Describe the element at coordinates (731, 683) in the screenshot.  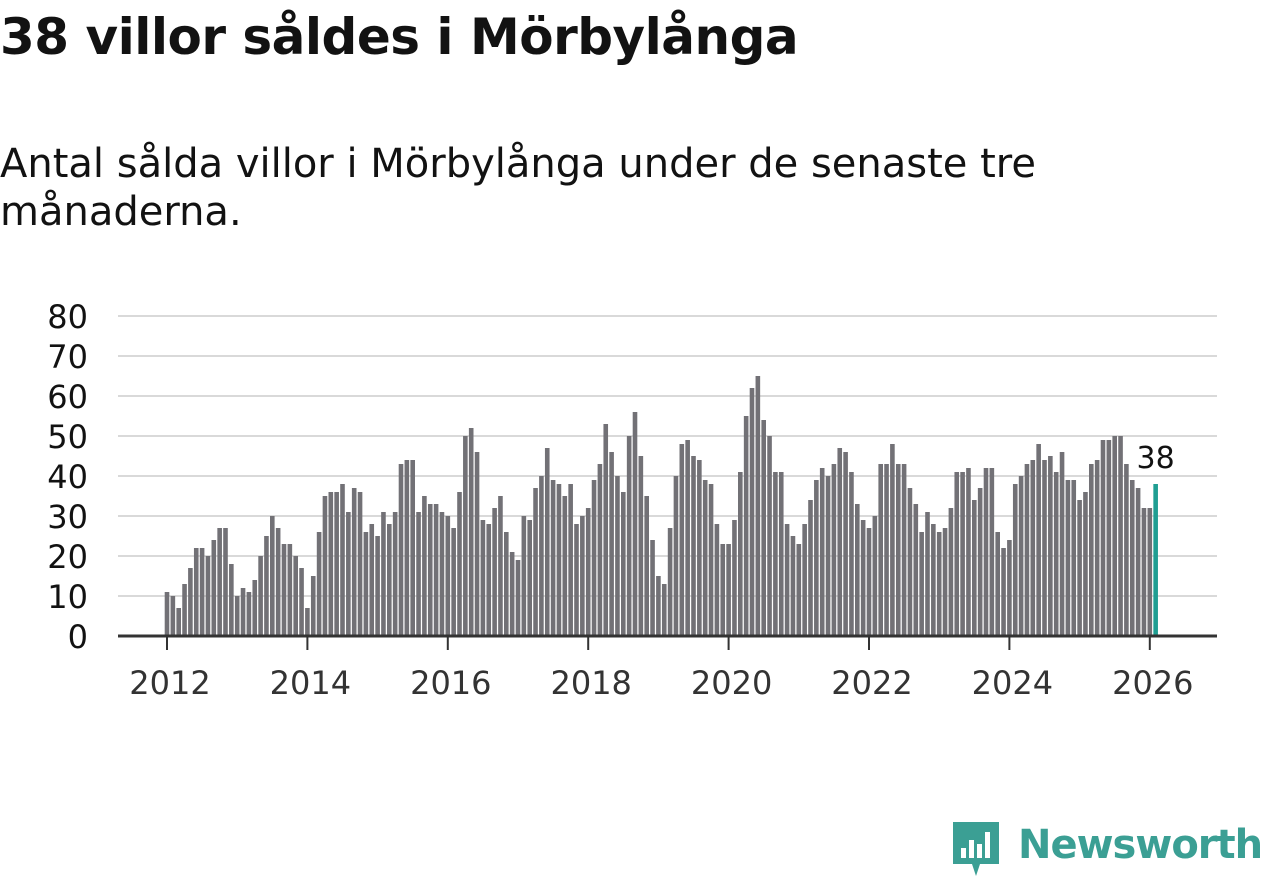
I see `x-tick-label: 2020` at that location.